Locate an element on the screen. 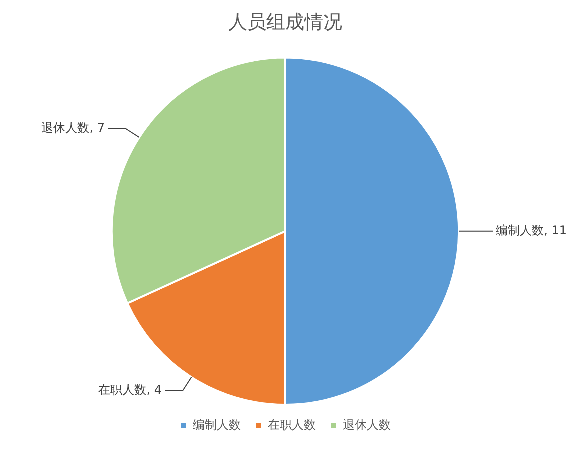 This screenshot has width=571, height=456. legend-label: 退休人数 is located at coordinates (367, 425).